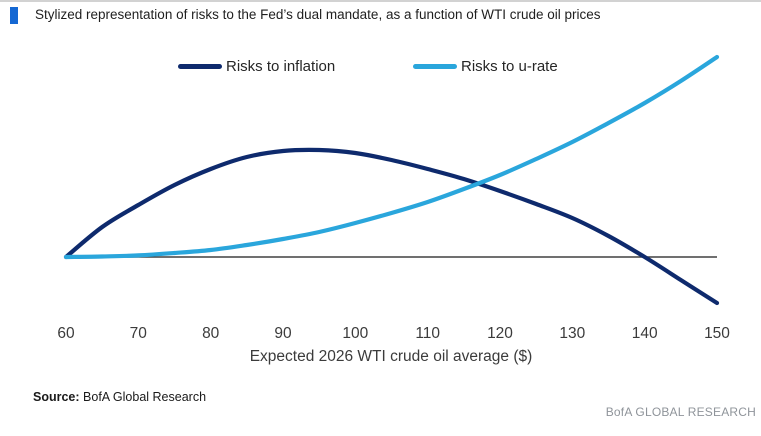 This screenshot has width=761, height=436. Describe the element at coordinates (644, 333) in the screenshot. I see `x-tick-label: 140` at that location.